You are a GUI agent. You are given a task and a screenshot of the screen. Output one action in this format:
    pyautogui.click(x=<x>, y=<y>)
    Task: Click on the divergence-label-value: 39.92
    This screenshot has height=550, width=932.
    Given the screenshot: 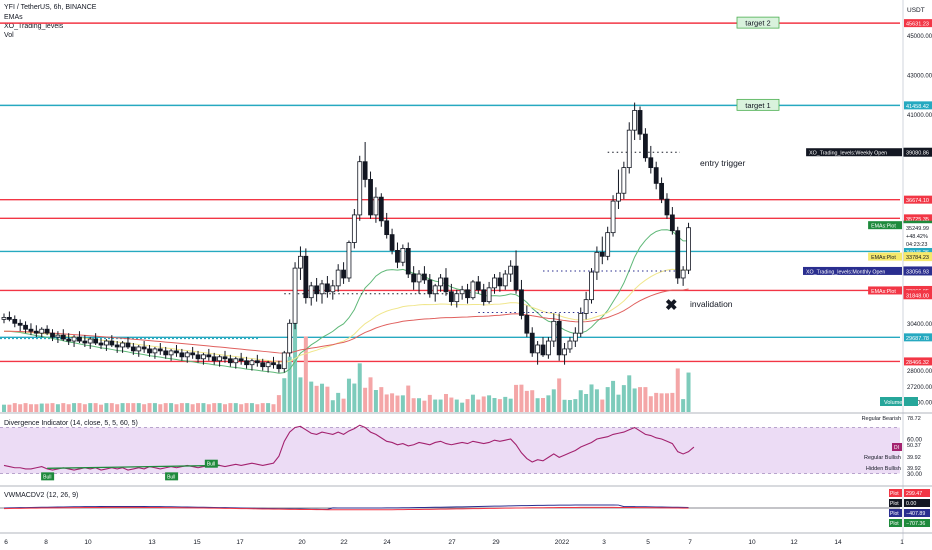 What is the action you would take?
    pyautogui.click(x=914, y=469)
    